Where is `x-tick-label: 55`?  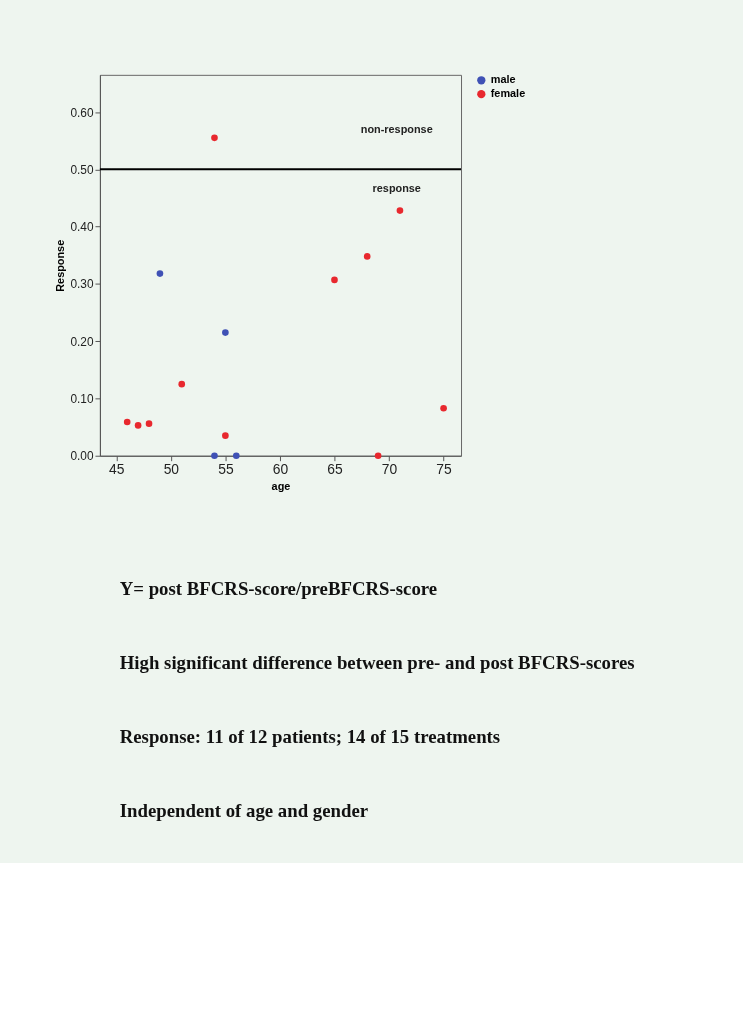
x-tick-label: 55 is located at coordinates (226, 469).